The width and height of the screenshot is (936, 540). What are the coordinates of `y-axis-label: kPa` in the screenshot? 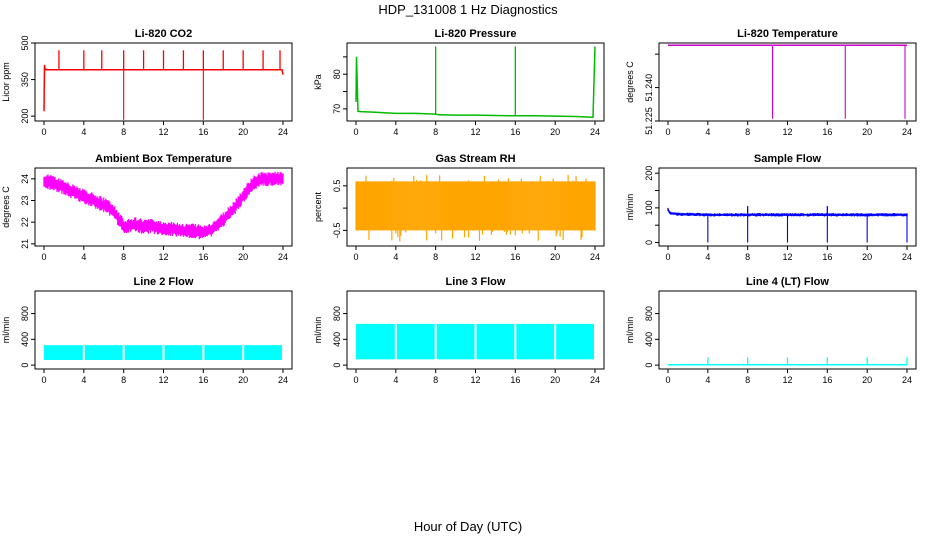 It's located at (318, 82).